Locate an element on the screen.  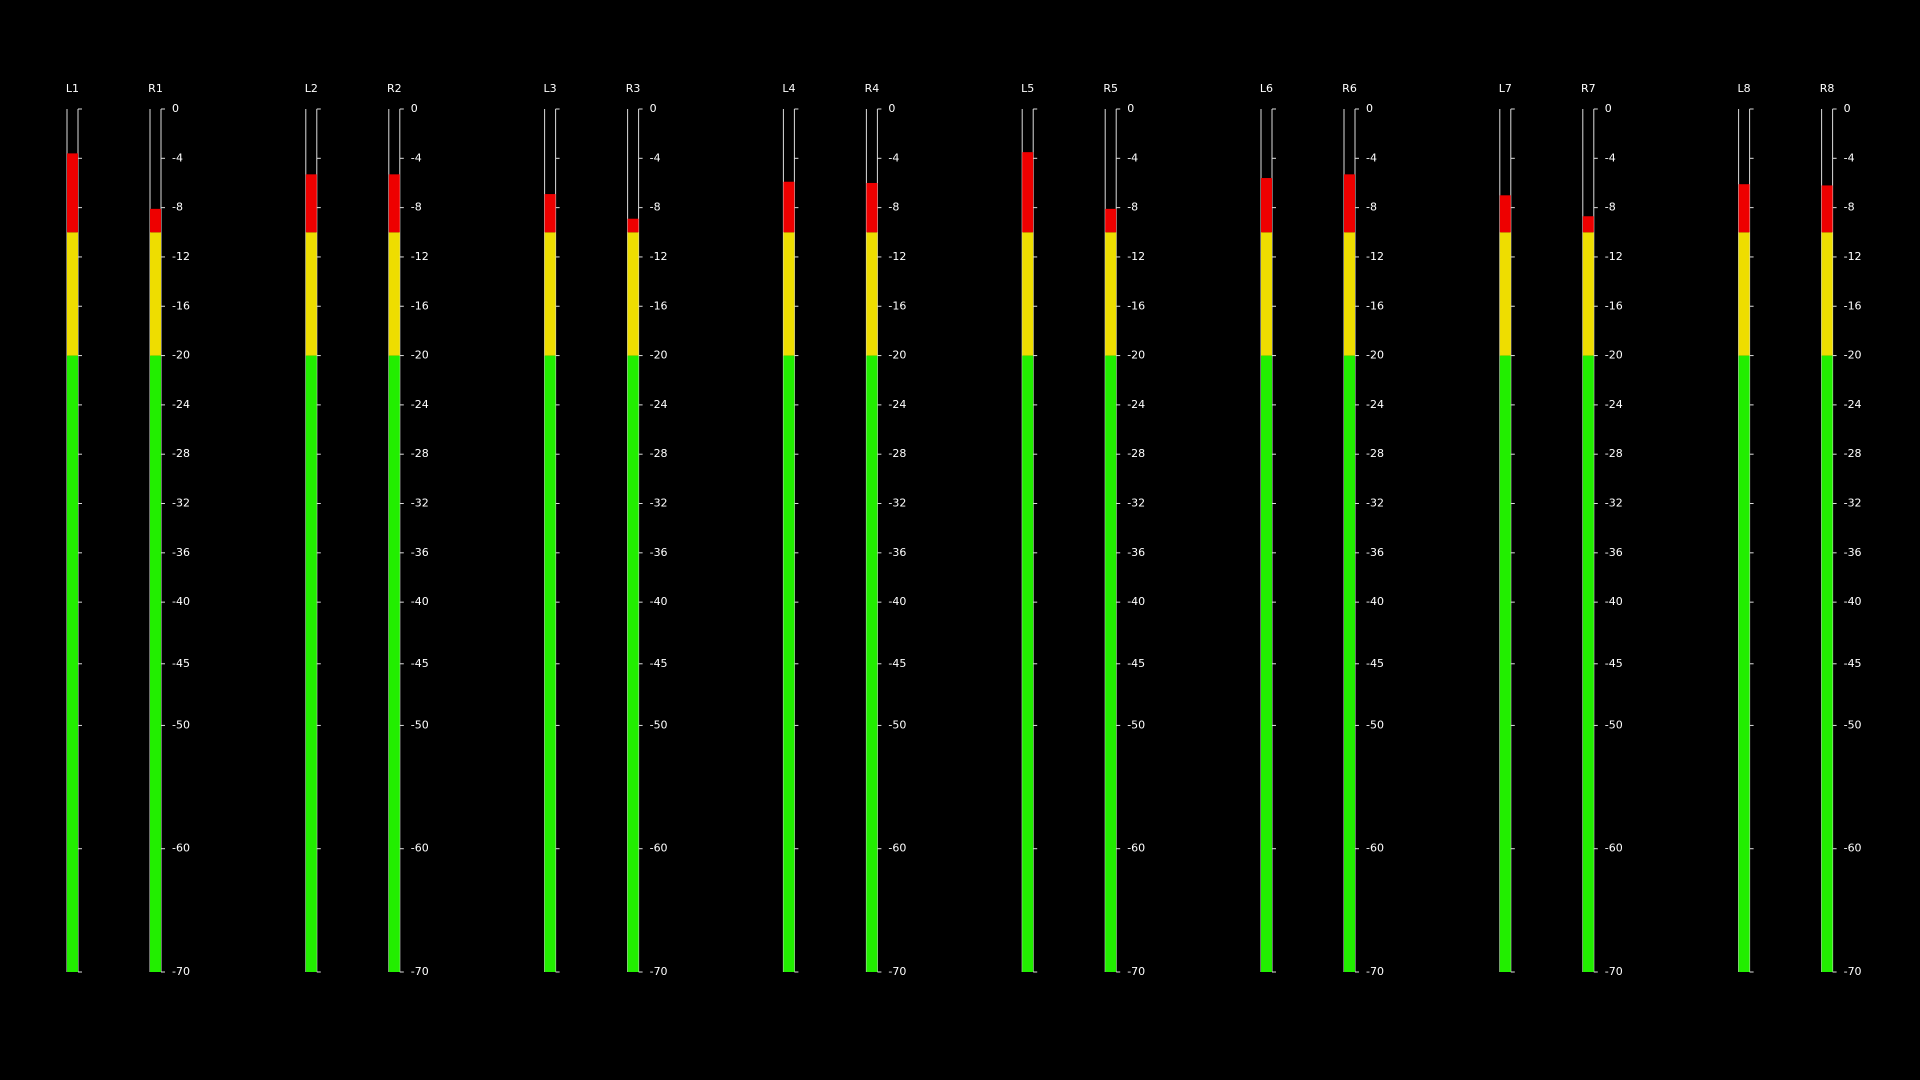
channel-label: R5 is located at coordinates (1110, 88).